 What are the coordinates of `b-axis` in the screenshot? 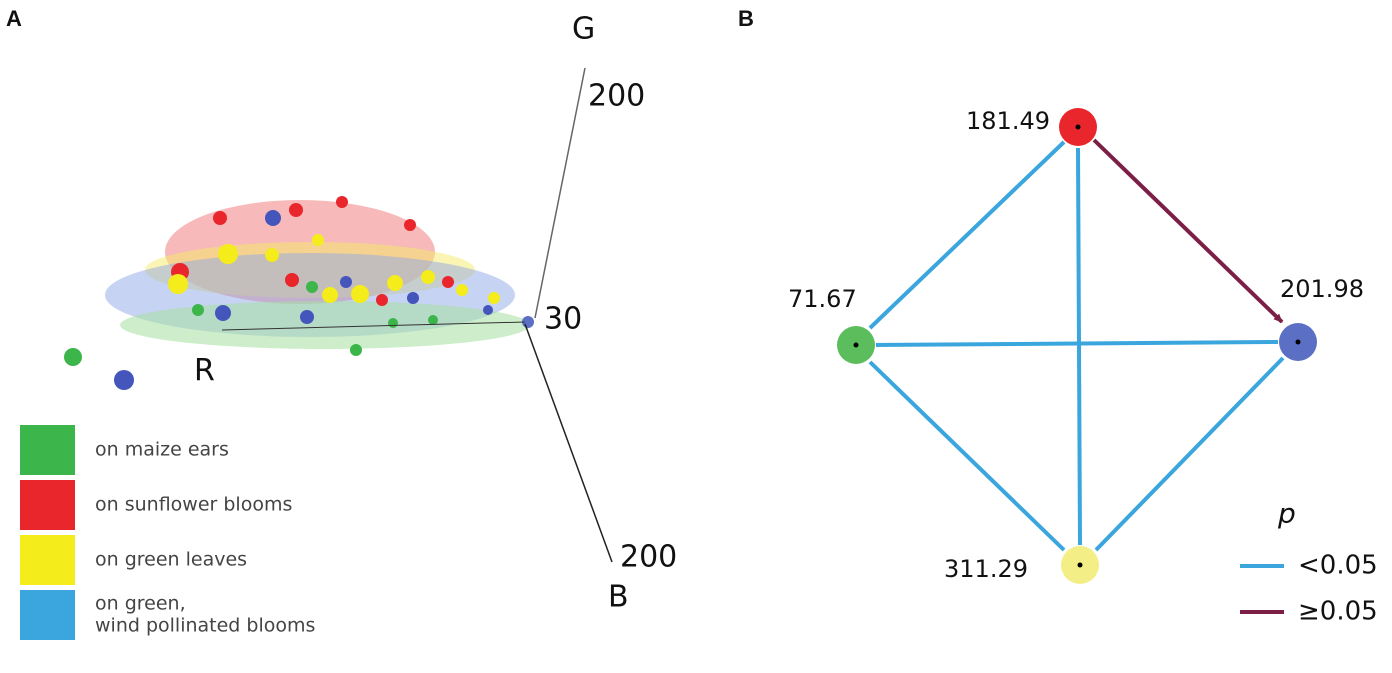 It's located at (568, 443).